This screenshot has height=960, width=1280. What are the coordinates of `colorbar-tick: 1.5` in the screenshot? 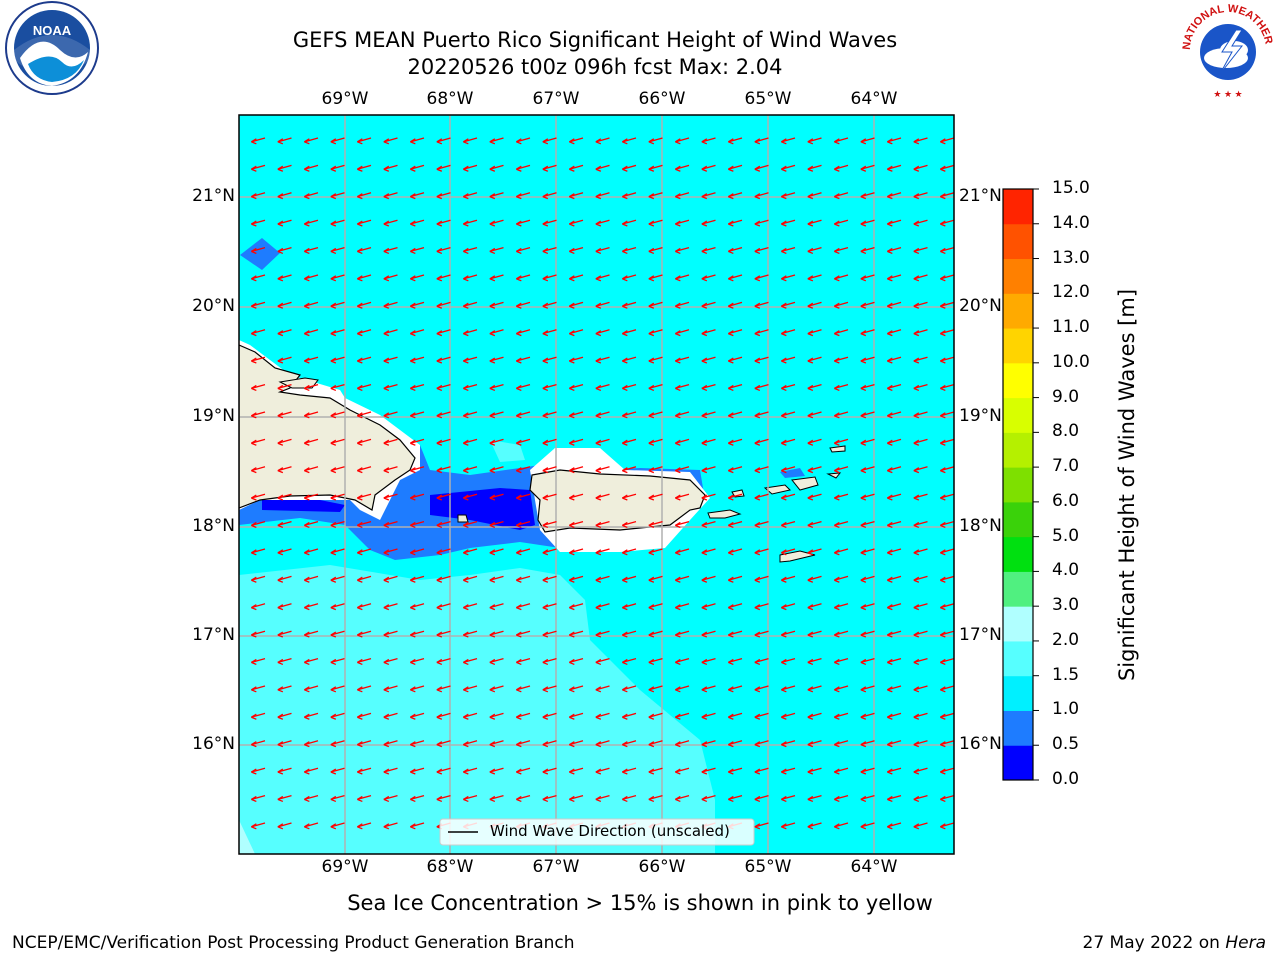 It's located at (1066, 674).